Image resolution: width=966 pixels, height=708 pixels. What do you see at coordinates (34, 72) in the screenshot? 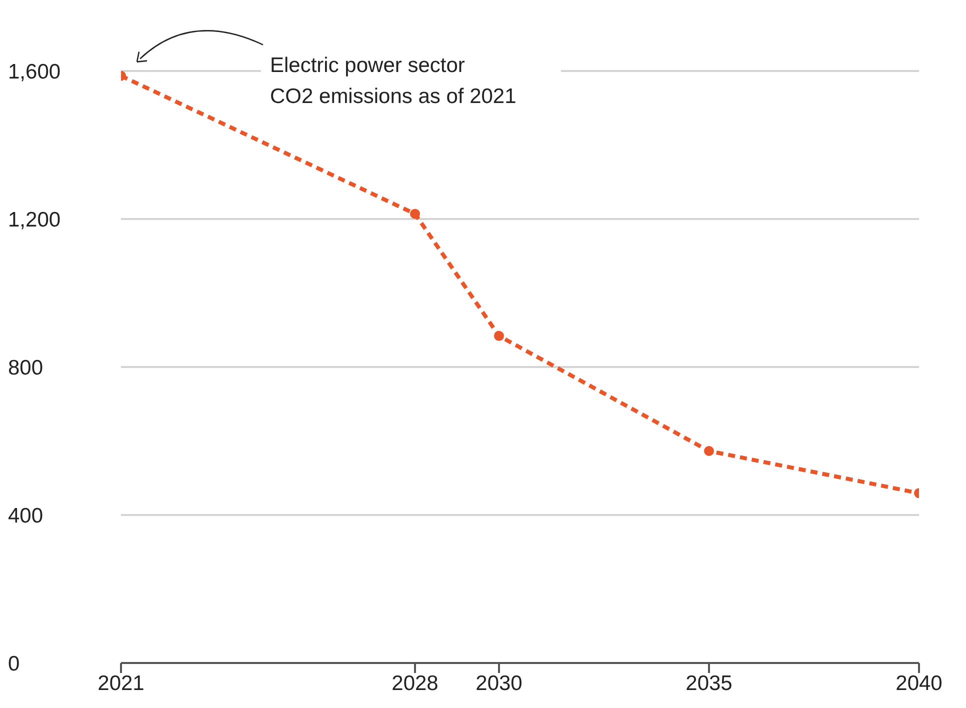
I see `y-tick-label: 1,600` at bounding box center [34, 72].